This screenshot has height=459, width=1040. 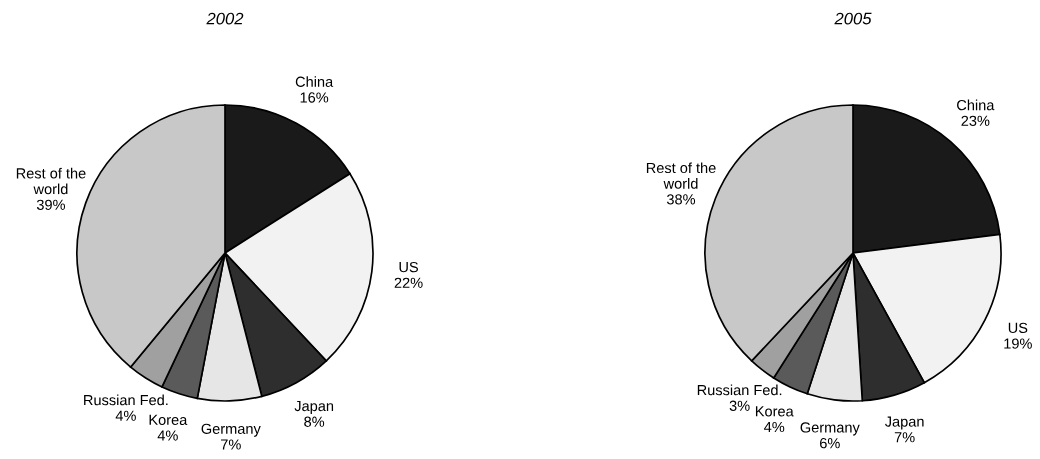 What do you see at coordinates (1018, 343) in the screenshot?
I see `data-label: 19%` at bounding box center [1018, 343].